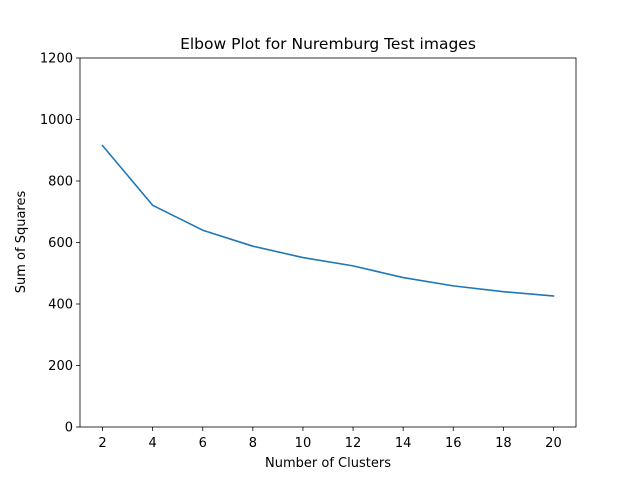 The height and width of the screenshot is (480, 640). What do you see at coordinates (60, 305) in the screenshot?
I see `y-tick-label: 400` at bounding box center [60, 305].